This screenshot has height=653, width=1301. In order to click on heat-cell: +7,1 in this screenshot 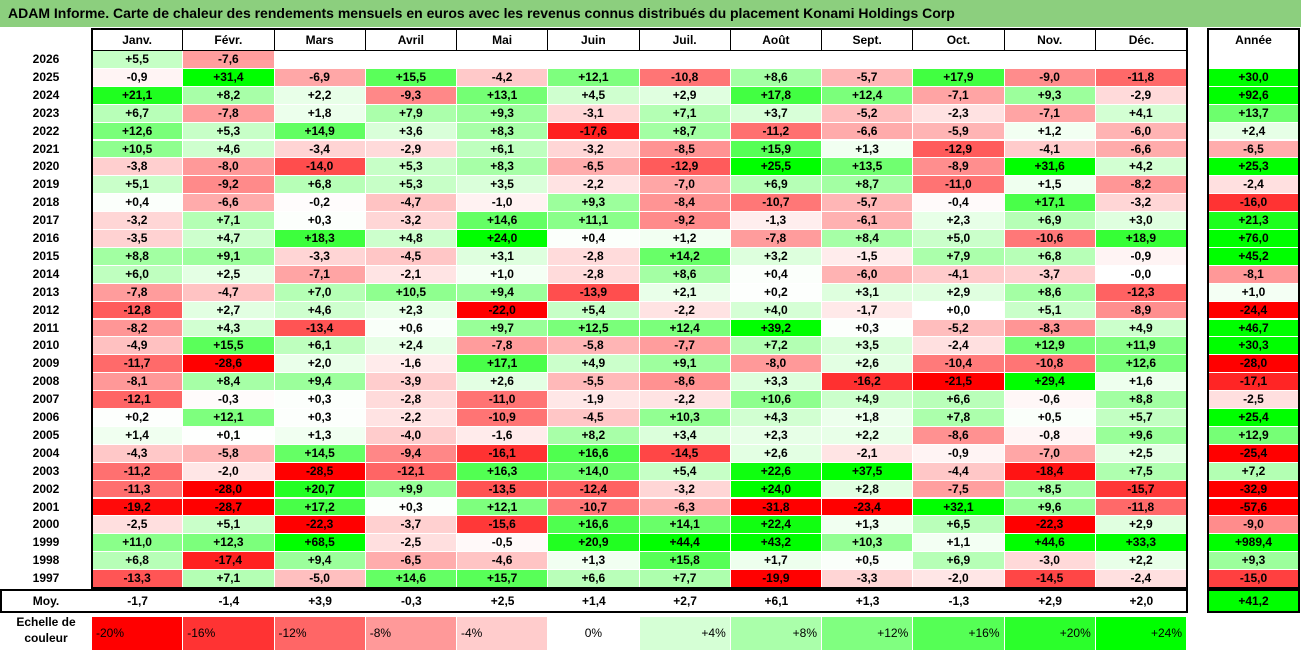, I will do `click(685, 113)`.